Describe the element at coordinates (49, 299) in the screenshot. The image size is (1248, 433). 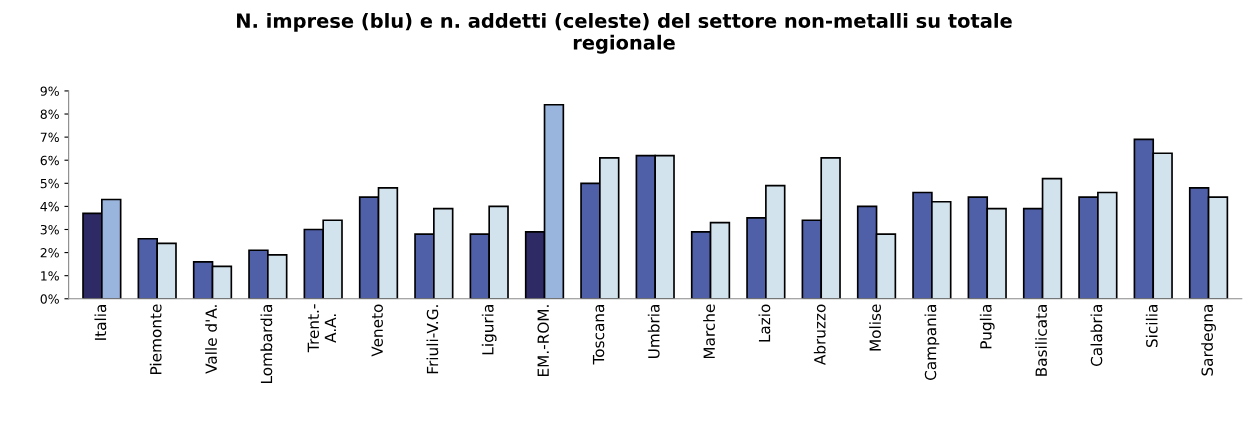
I see `y-tick-label: 0%` at that location.